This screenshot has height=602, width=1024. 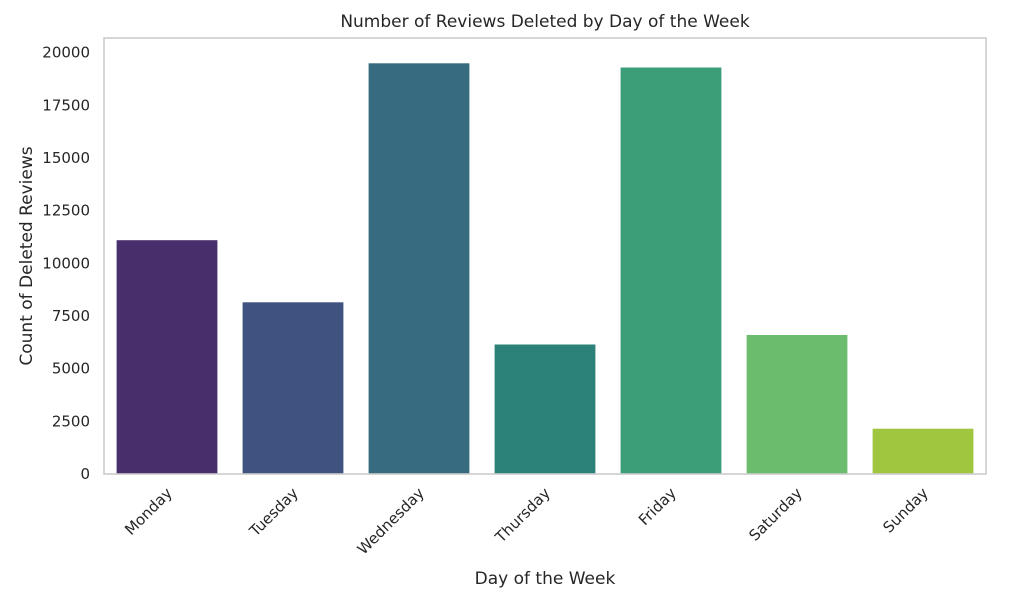 What do you see at coordinates (66, 53) in the screenshot?
I see `y-tick-label: 20000` at bounding box center [66, 53].